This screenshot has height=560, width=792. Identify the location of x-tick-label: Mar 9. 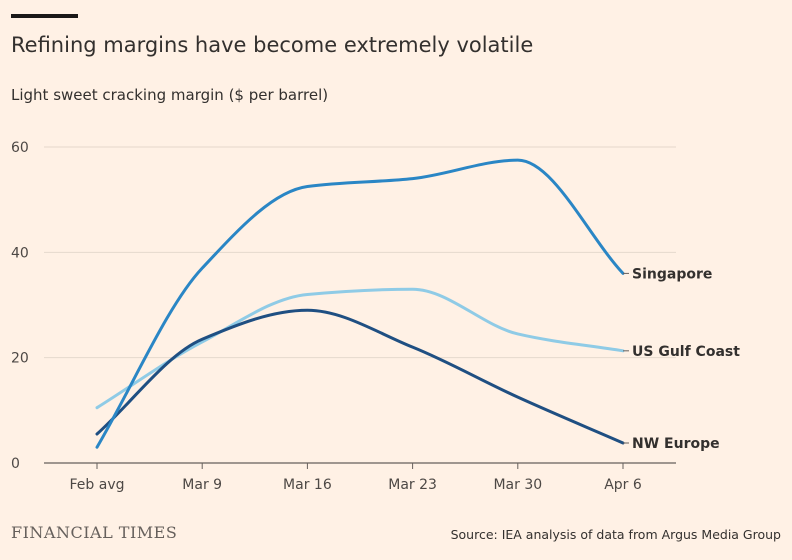
(202, 485).